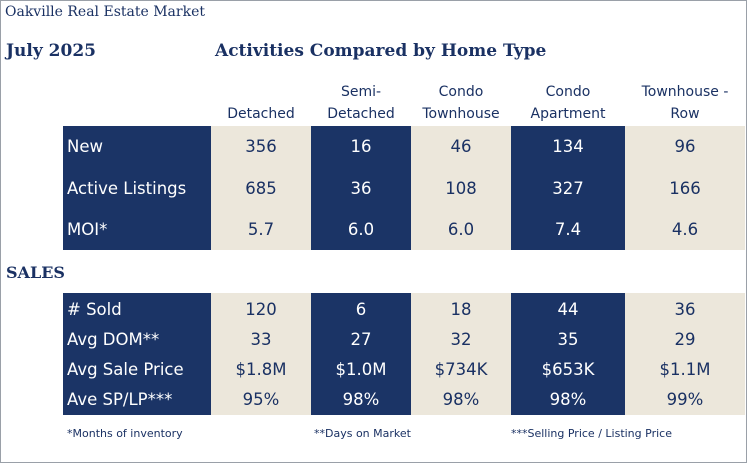 This screenshot has height=463, width=747. I want to click on cell-price-semi-detached: $1.0M, so click(361, 369).